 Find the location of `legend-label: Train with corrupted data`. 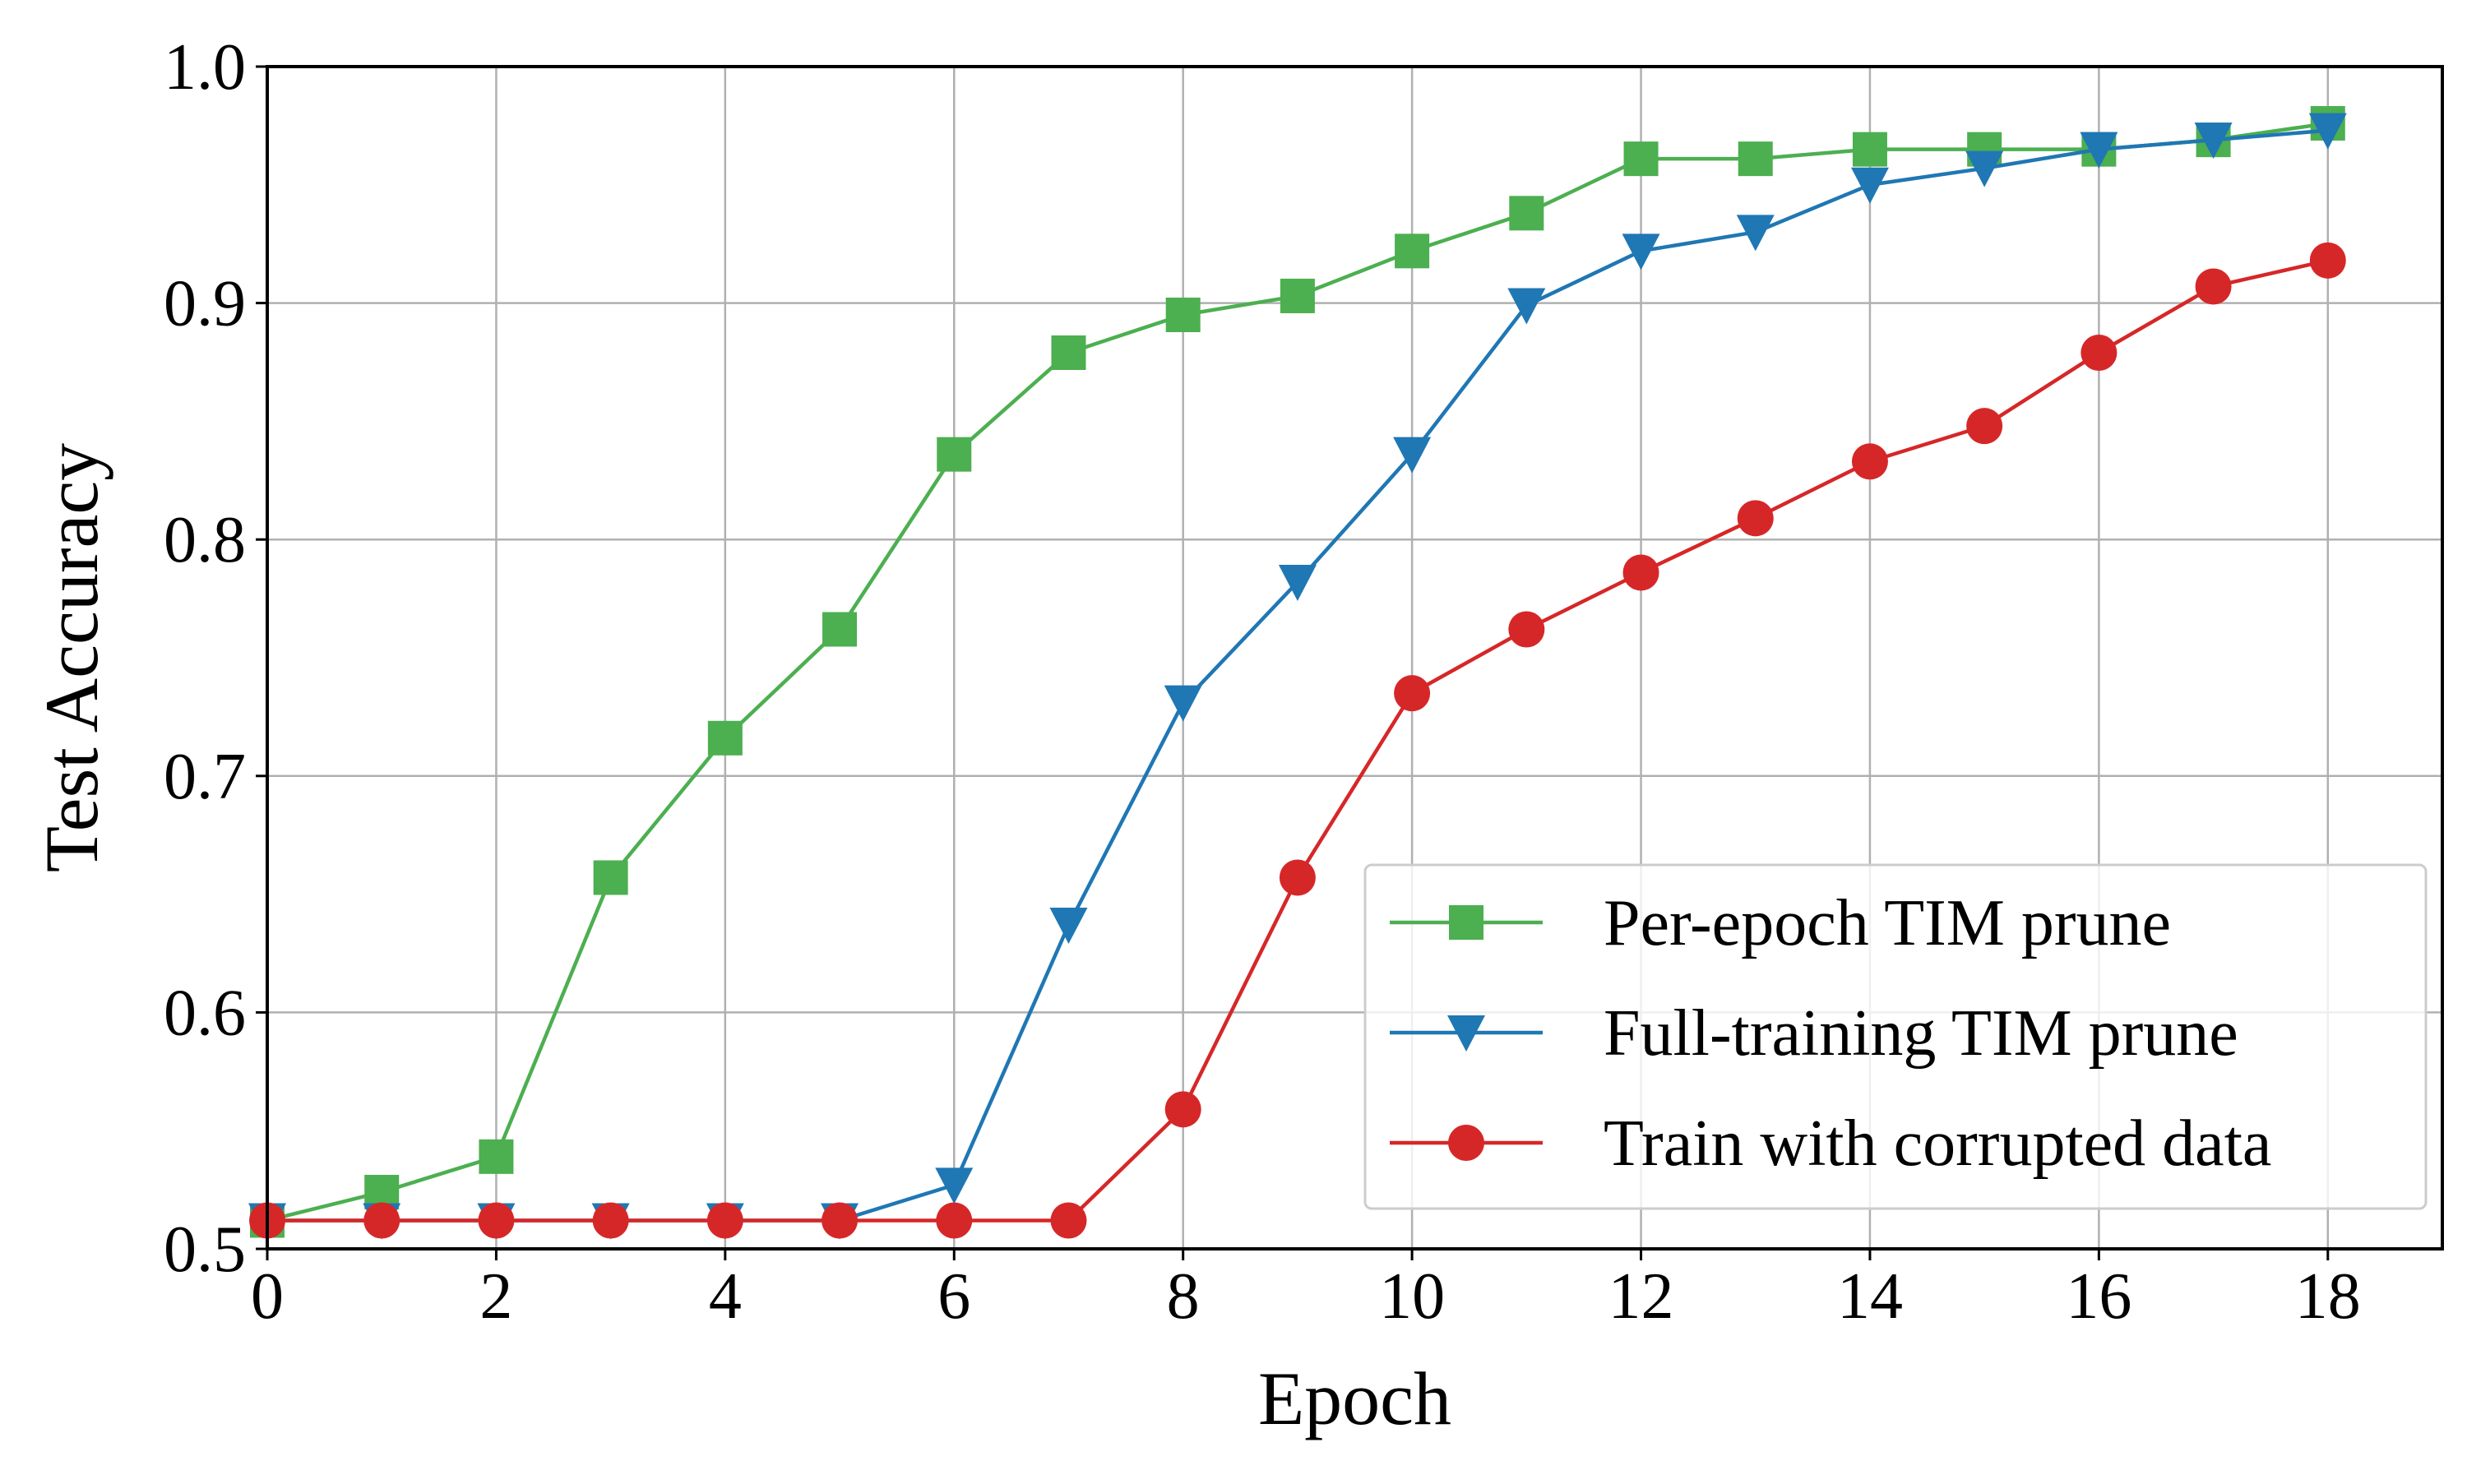

legend-label: Train with corrupted data is located at coordinates (1937, 1143).